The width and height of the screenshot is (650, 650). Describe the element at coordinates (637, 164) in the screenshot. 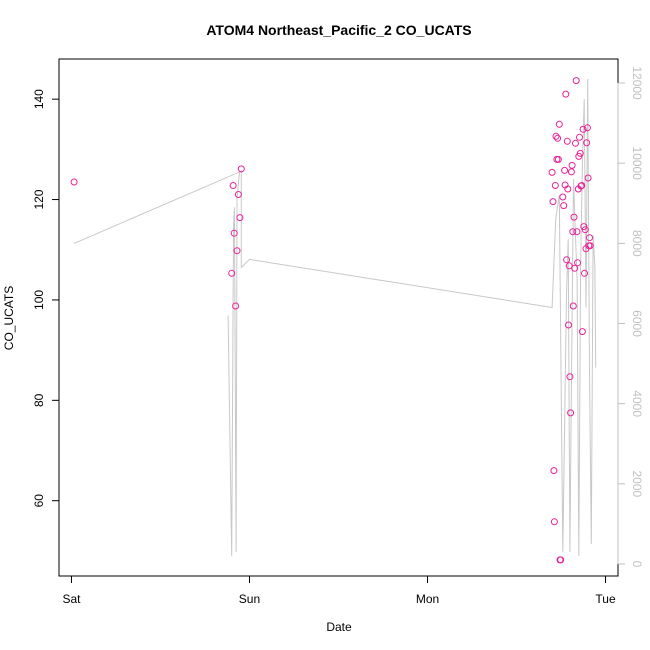

I see `secondary-y-tick-label: 10000` at that location.